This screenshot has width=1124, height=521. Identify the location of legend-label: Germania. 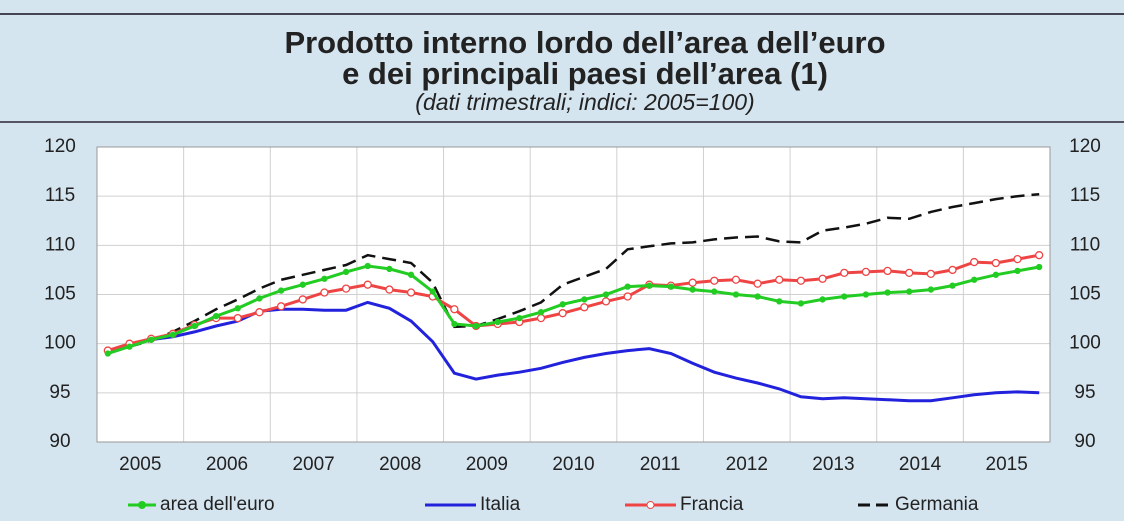
(937, 504).